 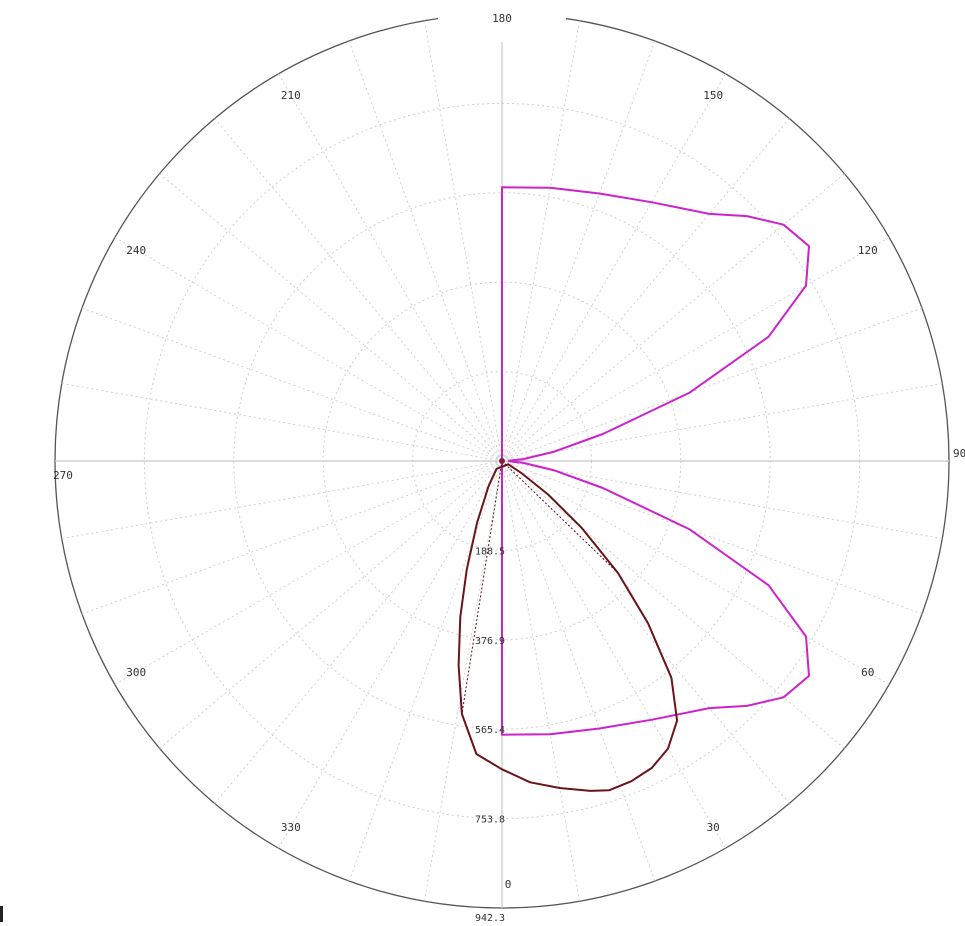 I want to click on angle-label: 180, so click(x=502, y=18).